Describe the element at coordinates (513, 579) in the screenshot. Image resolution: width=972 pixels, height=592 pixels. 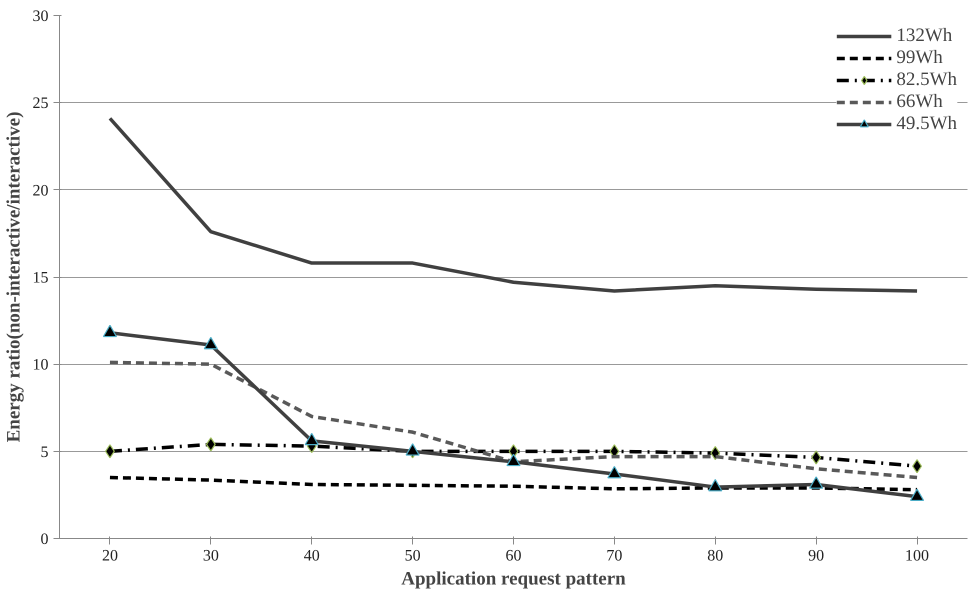
I see `x-axis-title: Application request pattern` at that location.